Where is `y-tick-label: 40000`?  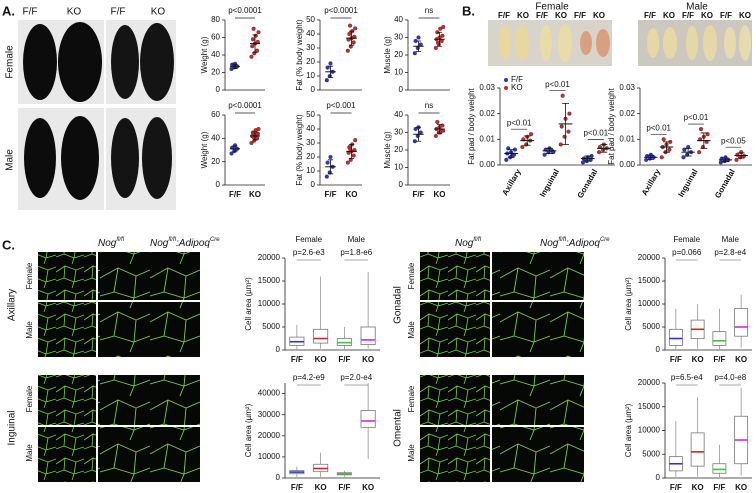
y-tick-label: 40000 is located at coordinates (269, 393).